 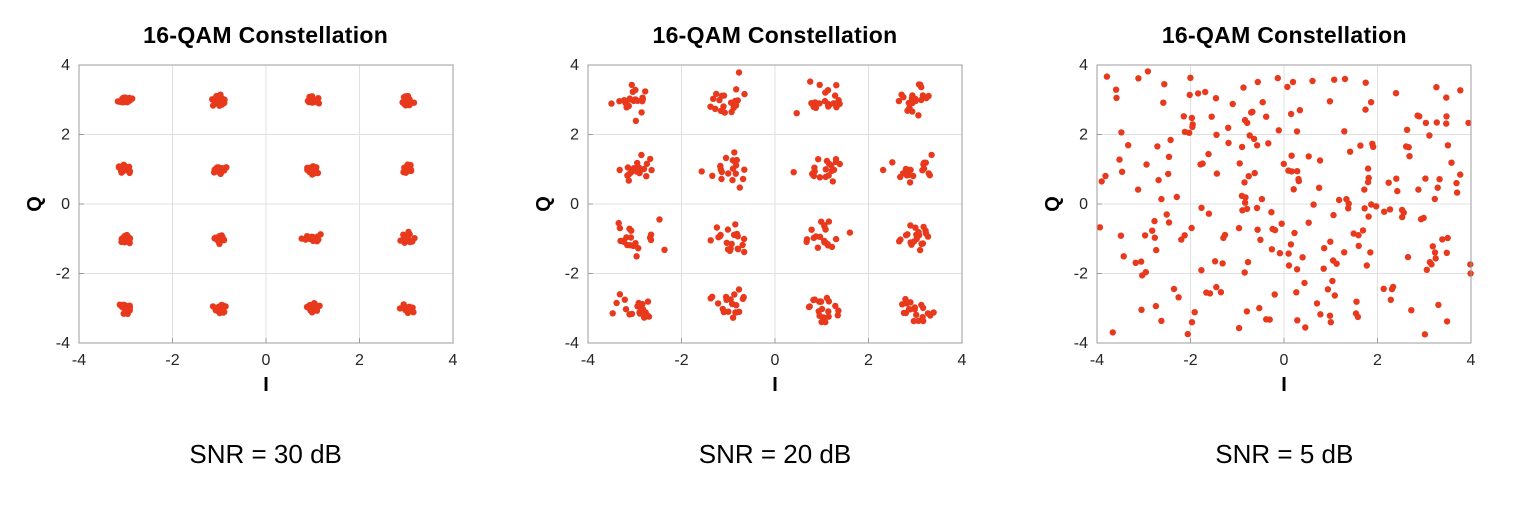 I want to click on snr-caption: SNR = 30 dB, so click(x=265, y=454).